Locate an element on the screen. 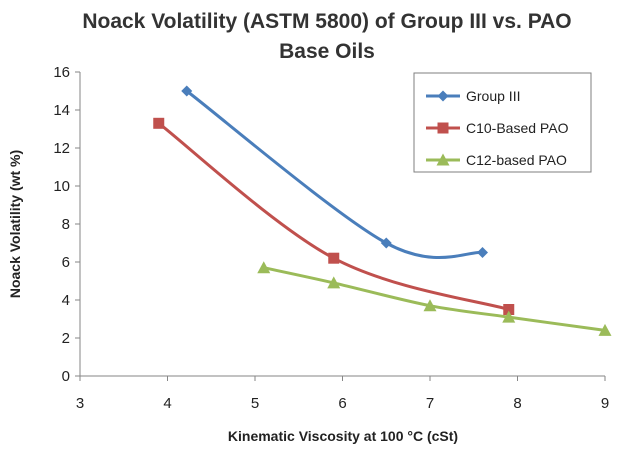 The height and width of the screenshot is (467, 628). x-tick-label: 5 is located at coordinates (255, 403).